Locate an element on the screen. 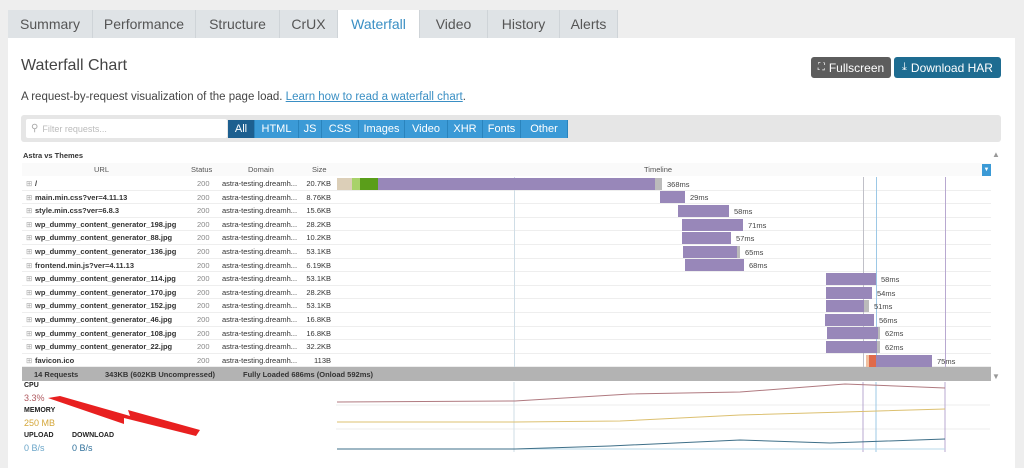 Image resolution: width=1024 pixels, height=468 pixels. request-status: 200 is located at coordinates (203, 197).